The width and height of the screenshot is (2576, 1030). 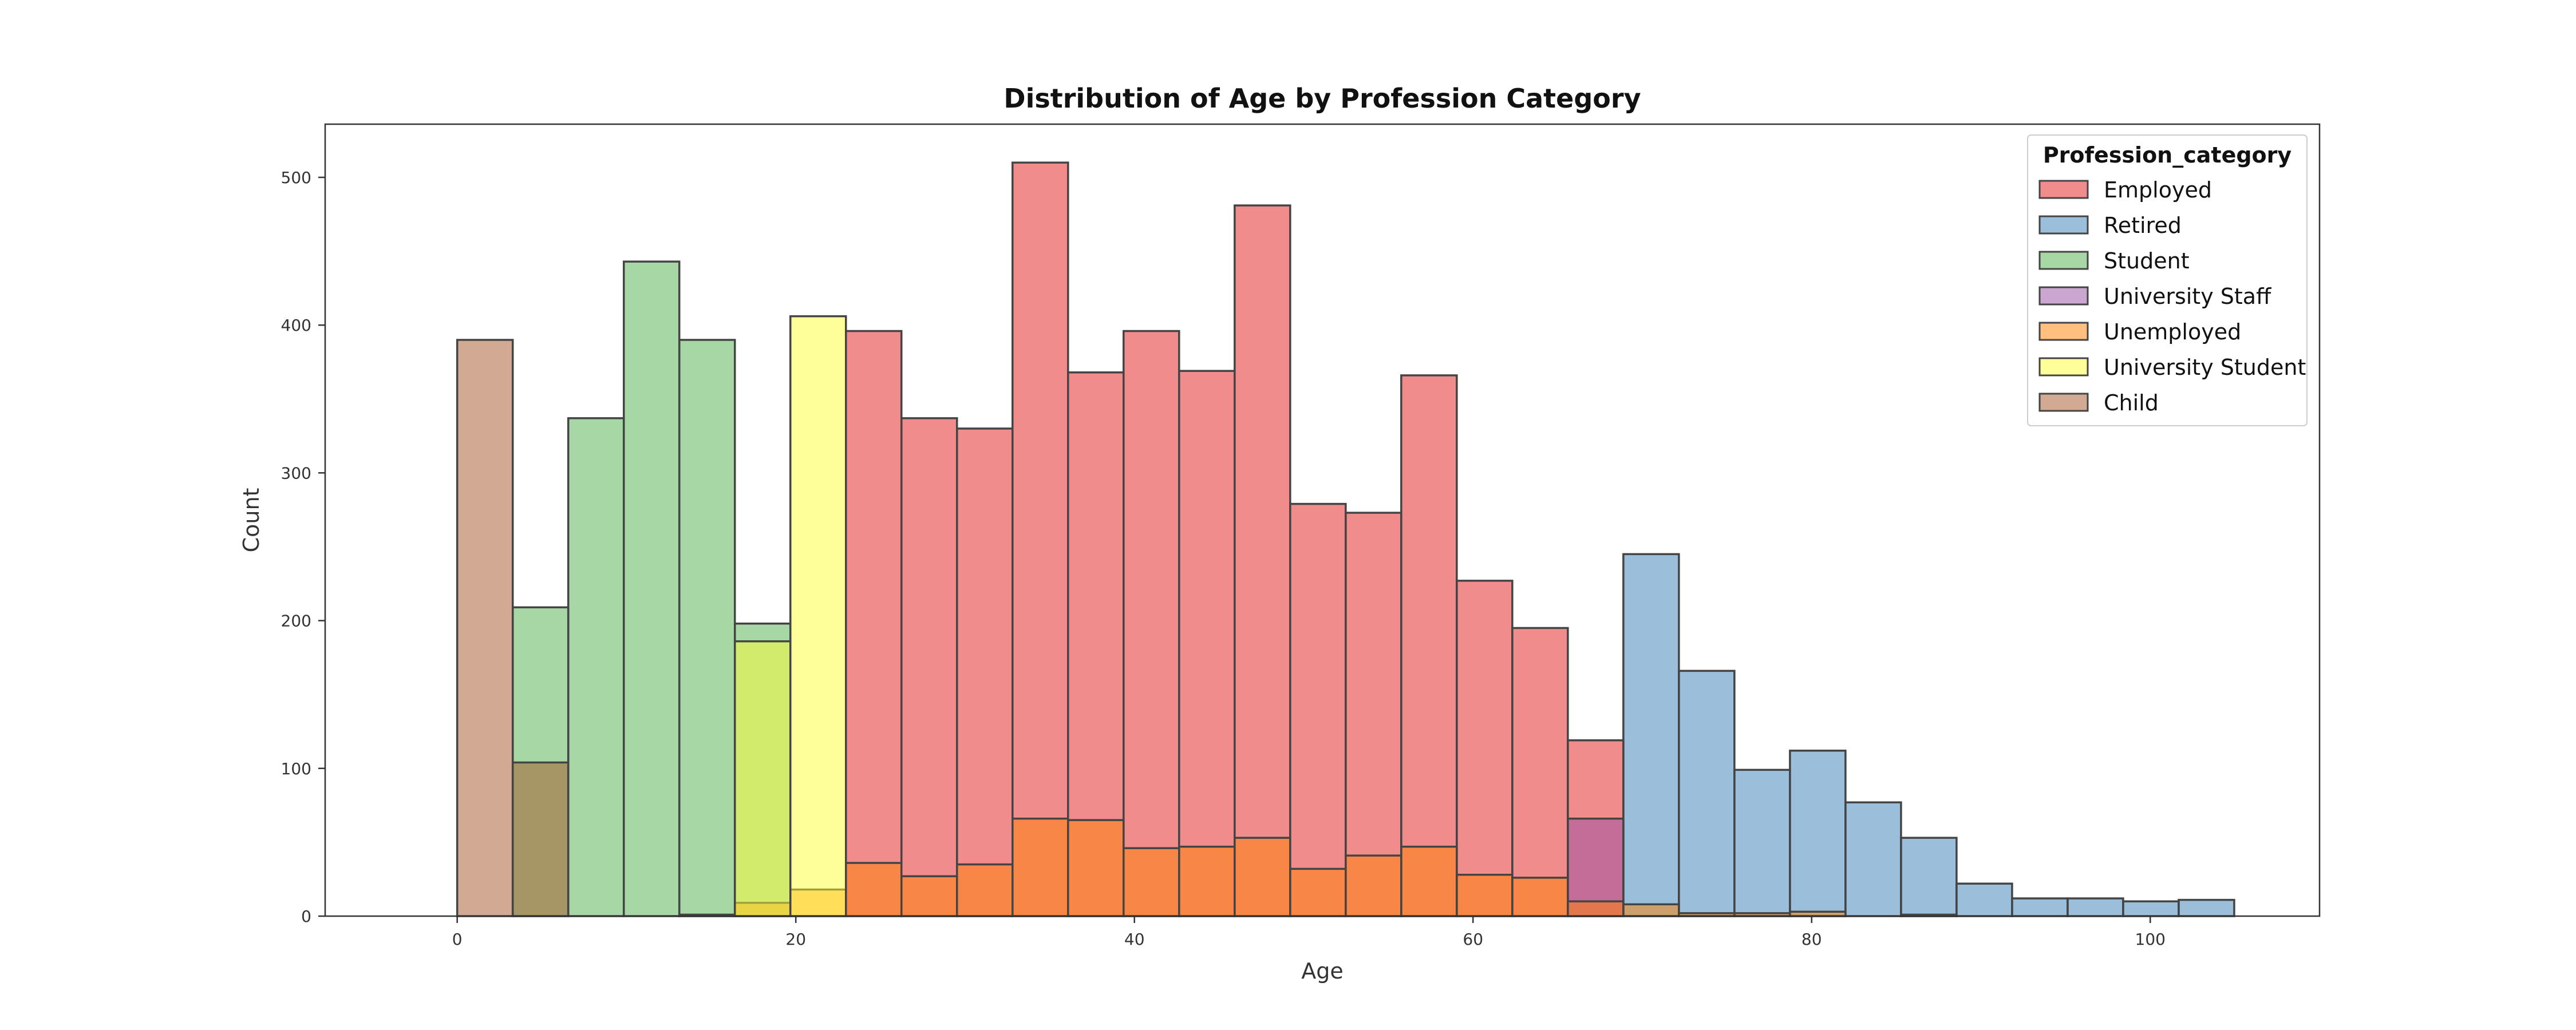 I want to click on x-tick-label: 60, so click(x=1473, y=939).